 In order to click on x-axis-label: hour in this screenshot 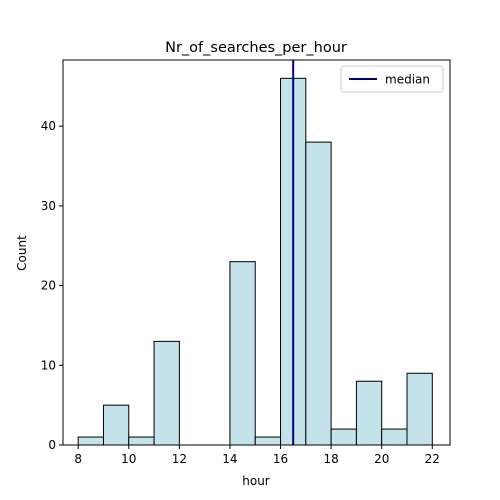, I will do `click(256, 481)`.